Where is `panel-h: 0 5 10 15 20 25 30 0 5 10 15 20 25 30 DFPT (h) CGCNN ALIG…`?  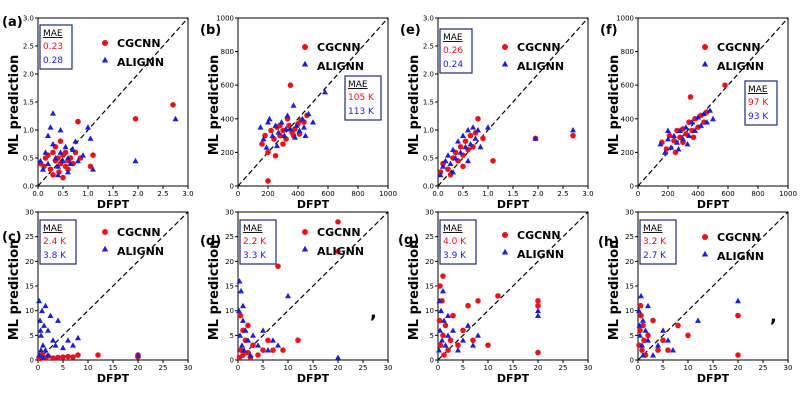 panel-h: 0 5 10 15 20 25 30 0 5 10 15 20 25 30 DFPT (h) CGCNN ALIG… is located at coordinates (695, 297).